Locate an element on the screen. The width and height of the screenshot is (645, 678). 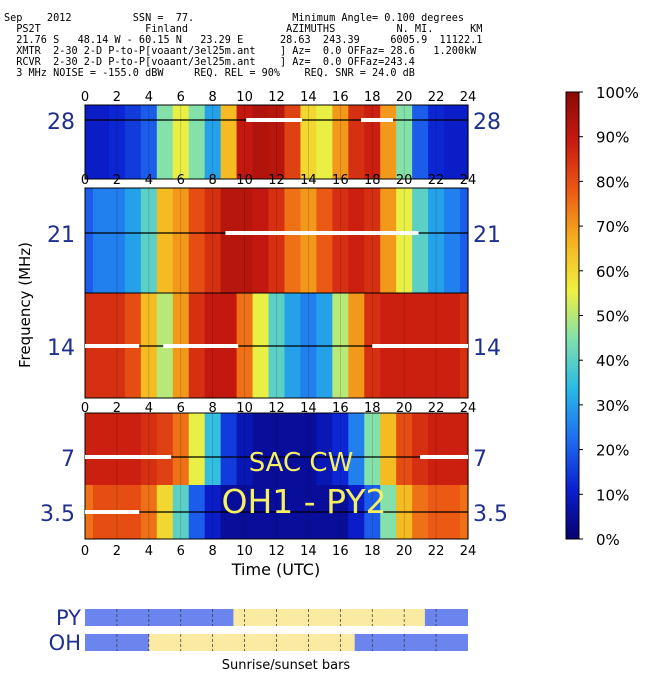
colorbar-tick-label: 80% is located at coordinates (612, 182).